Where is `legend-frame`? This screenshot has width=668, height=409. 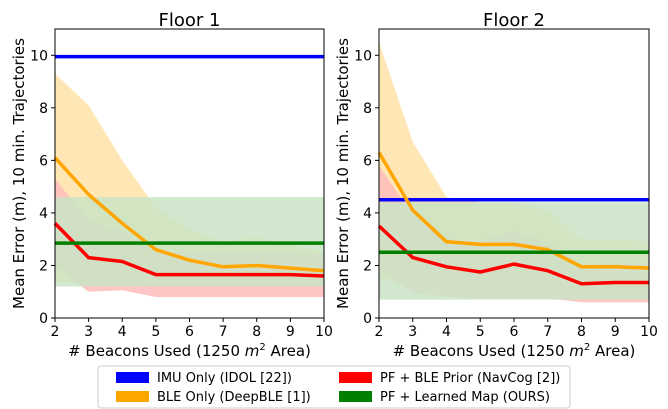 legend-frame is located at coordinates (334, 387).